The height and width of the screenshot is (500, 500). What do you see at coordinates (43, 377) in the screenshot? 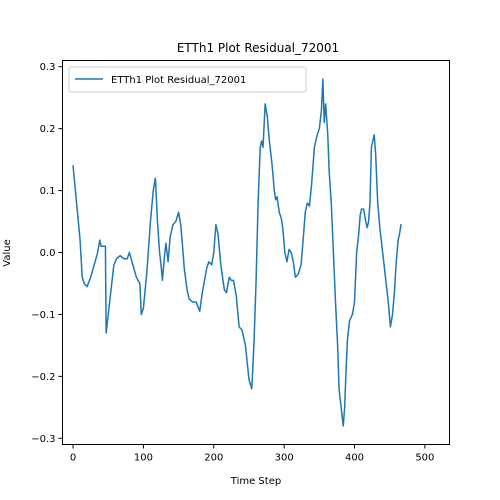
I see `y-tick-label: −0.2` at bounding box center [43, 377].